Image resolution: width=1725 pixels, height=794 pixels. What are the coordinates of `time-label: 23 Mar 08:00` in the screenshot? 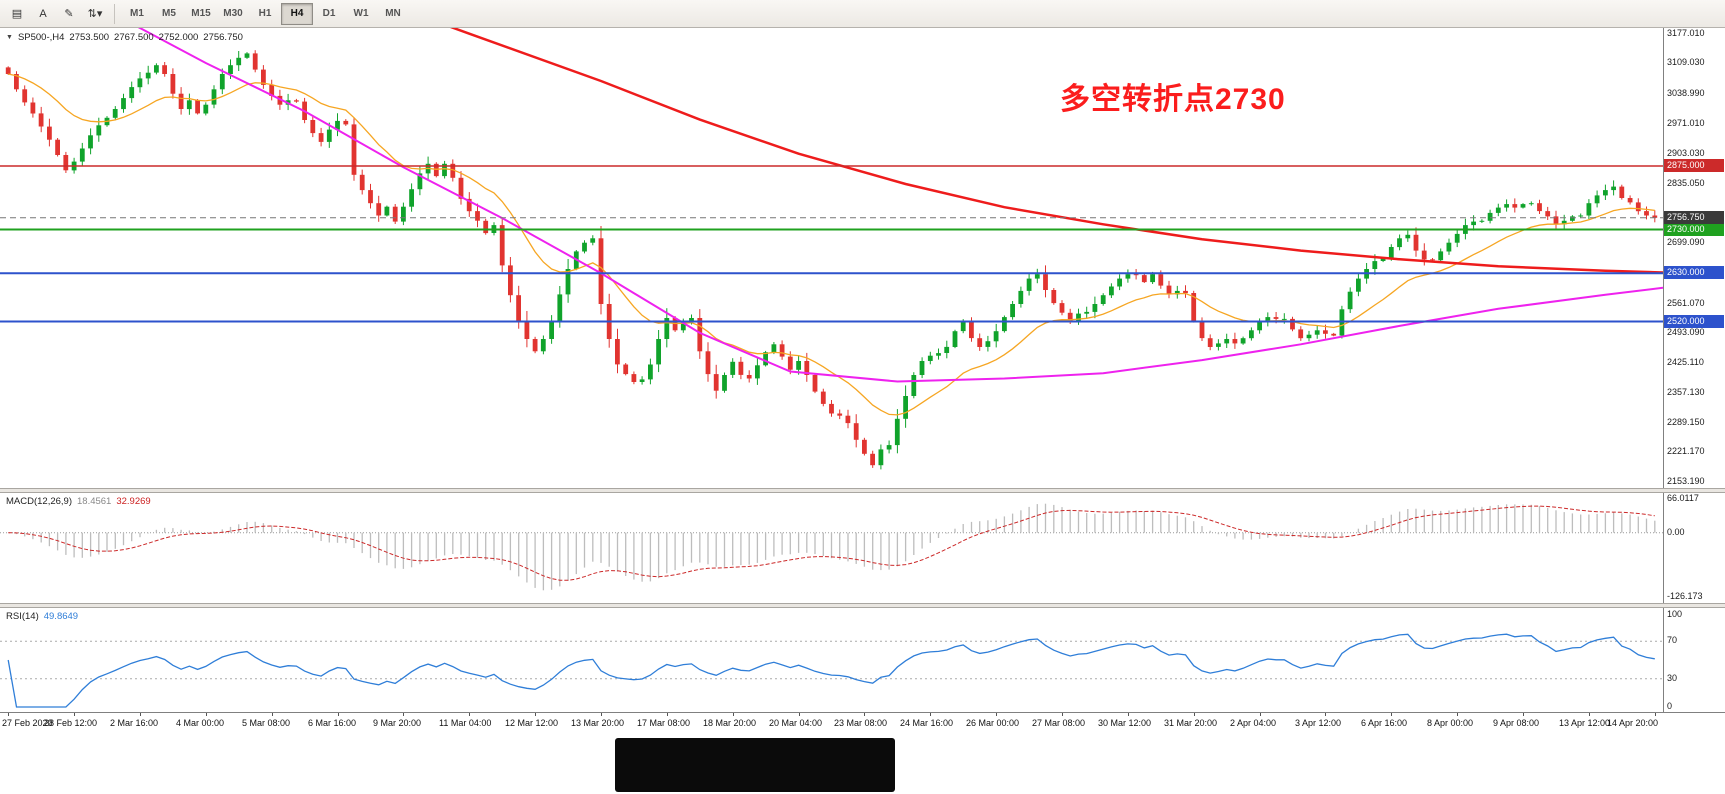 It's located at (861, 723).